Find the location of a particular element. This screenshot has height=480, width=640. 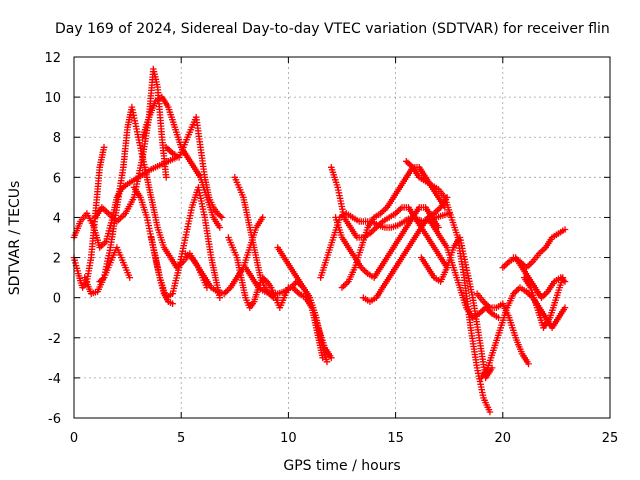

y-tick-label: 10 is located at coordinates (52, 98).